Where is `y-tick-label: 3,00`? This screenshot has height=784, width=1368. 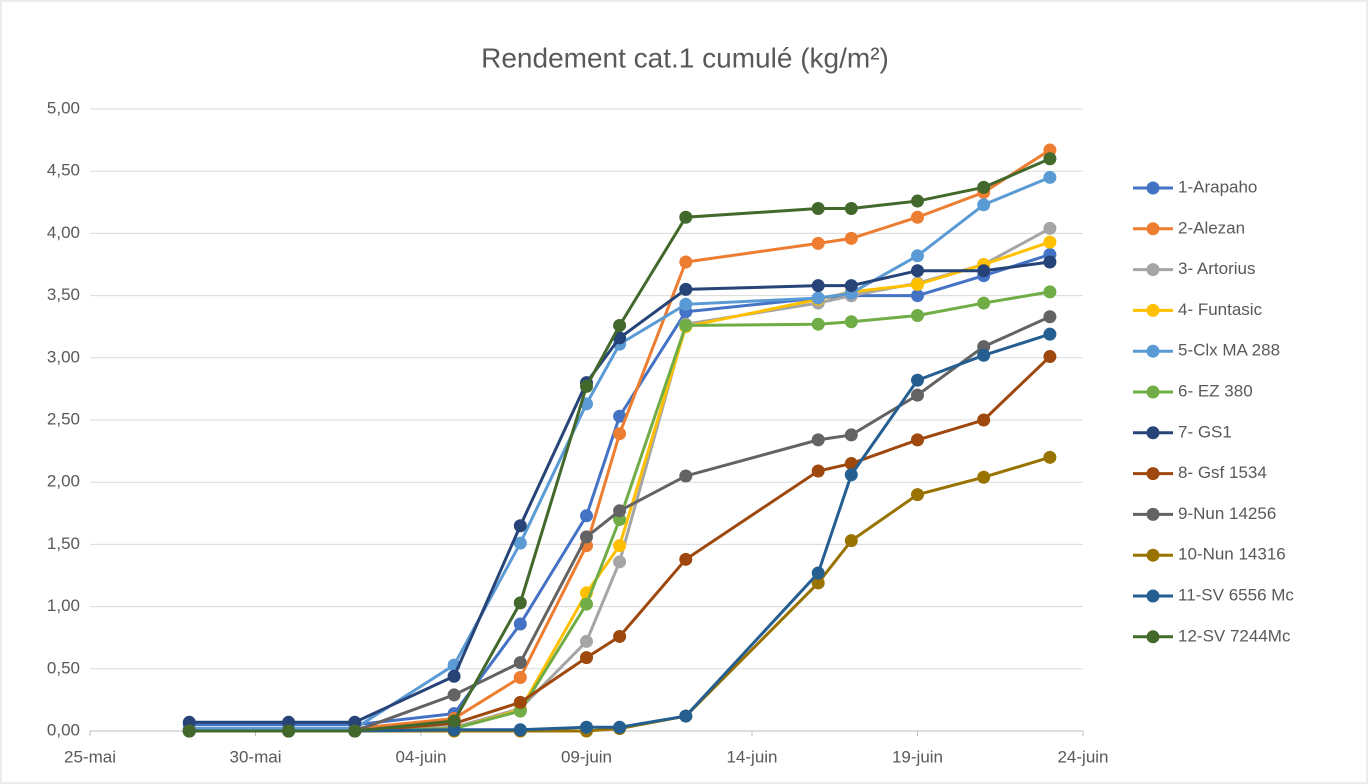
y-tick-label: 3,00 is located at coordinates (63, 356).